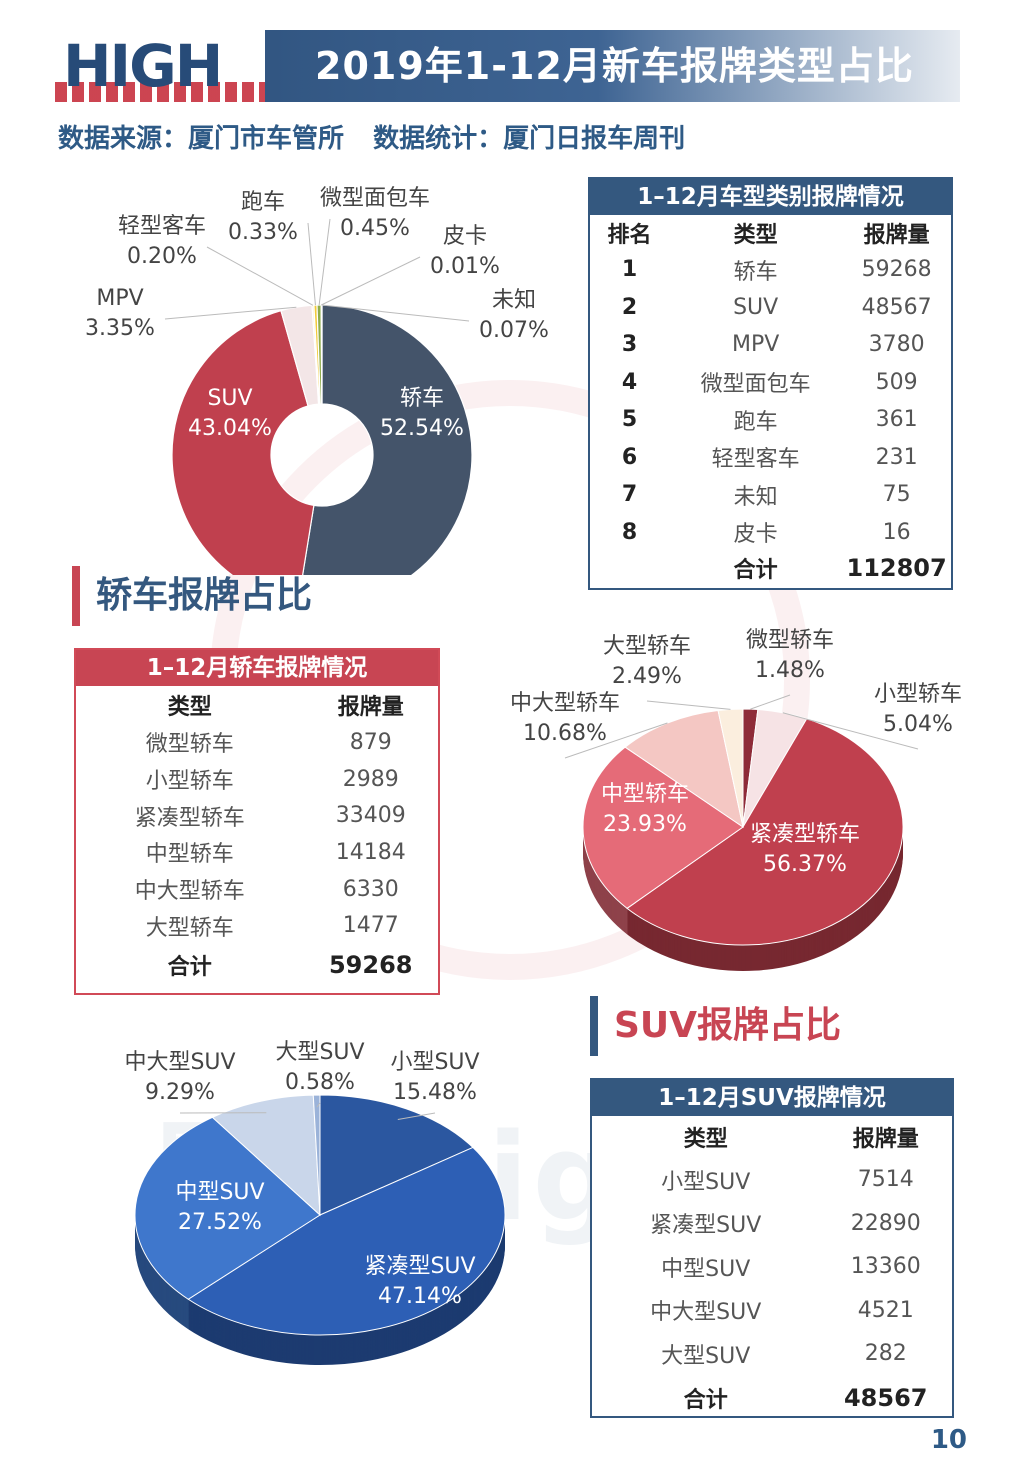  What do you see at coordinates (770, 568) in the screenshot?
I see `table-total-row: 合计 112807` at bounding box center [770, 568].